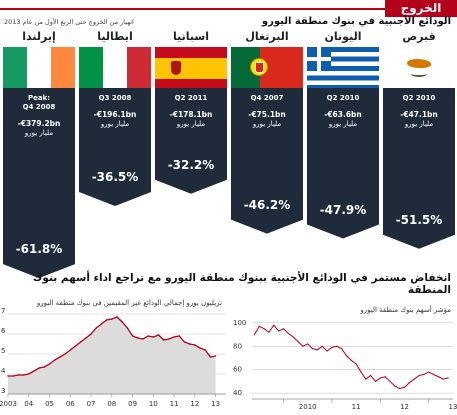 This screenshot has width=457, height=415. What do you see at coordinates (115, 36) in the screenshot?
I see `country-name: ايطاليا` at bounding box center [115, 36].